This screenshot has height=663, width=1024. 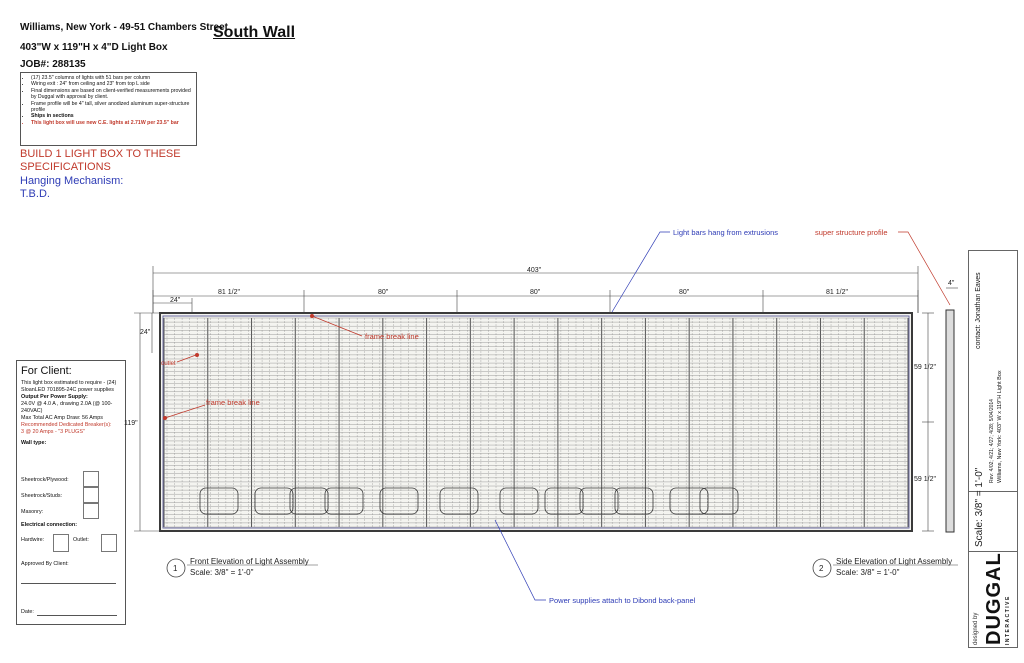 I want to click on wall-type-label: Wall type:, so click(x=34, y=443).